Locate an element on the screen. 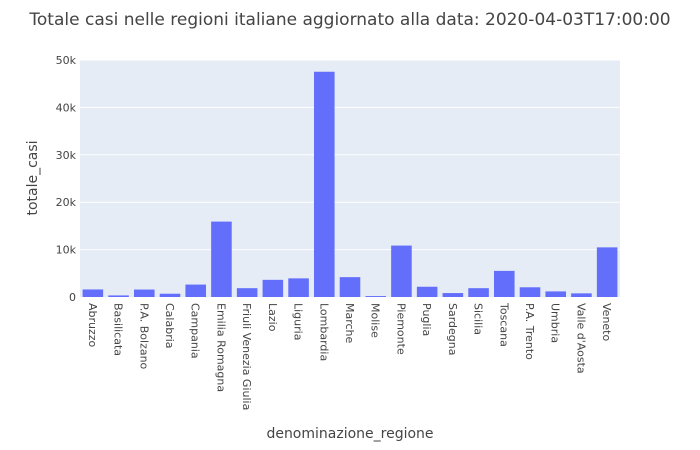  x-tick-label: Friuli Venezia Giulia is located at coordinates (246, 356).